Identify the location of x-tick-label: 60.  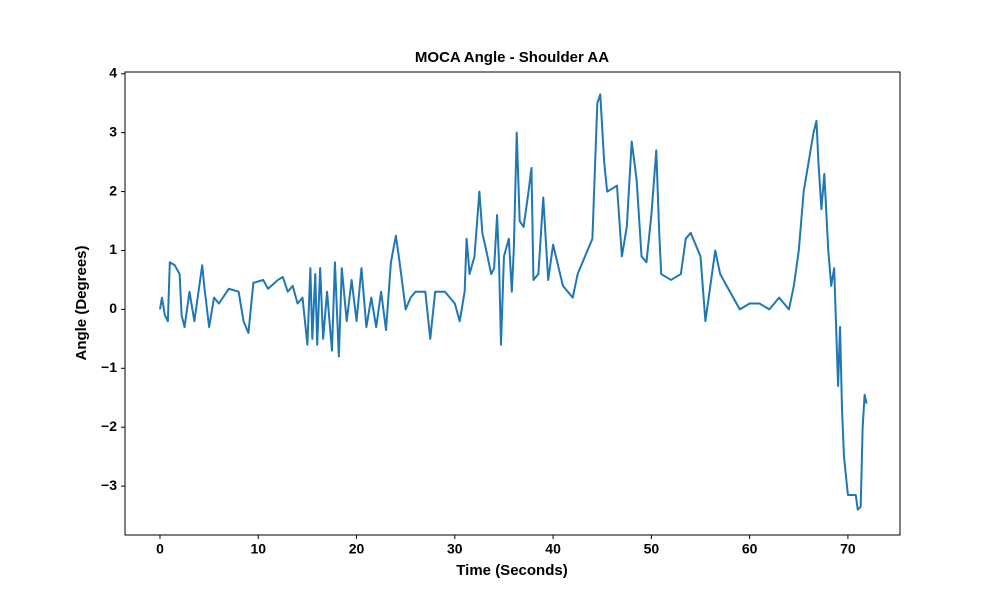
(750, 549).